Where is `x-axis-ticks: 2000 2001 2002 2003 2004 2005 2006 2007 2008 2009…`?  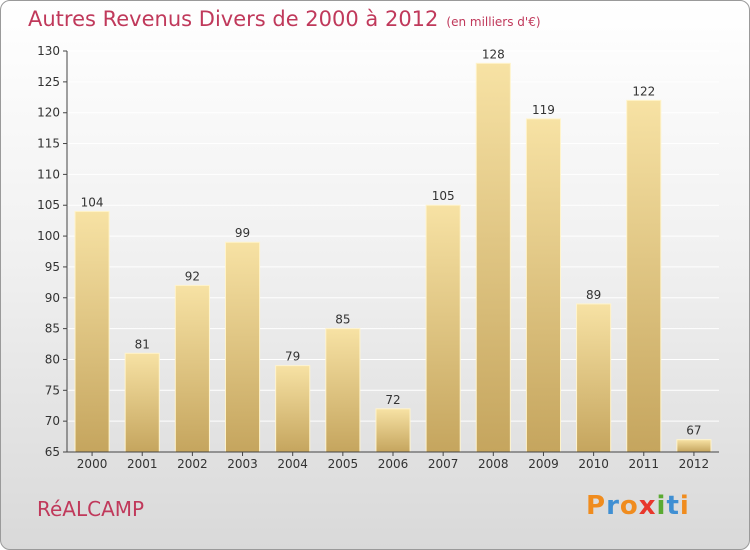 x-axis-ticks: 2000 2001 2002 2003 2004 2005 2006 2007 2008 2009… is located at coordinates (393, 461).